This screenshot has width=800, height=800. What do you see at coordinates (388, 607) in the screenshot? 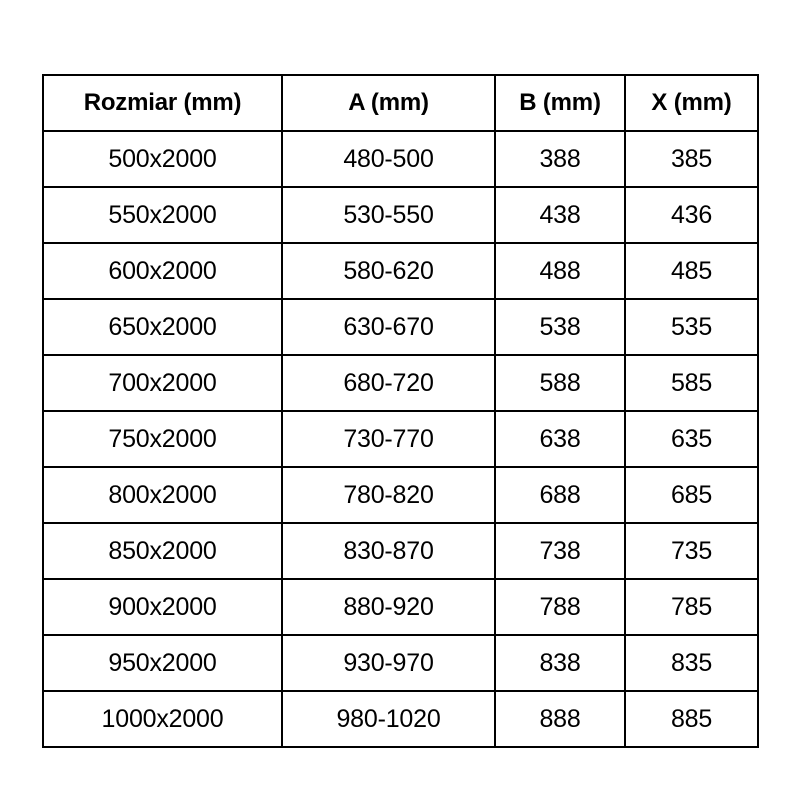
I see `cell-a: 880-920` at bounding box center [388, 607].